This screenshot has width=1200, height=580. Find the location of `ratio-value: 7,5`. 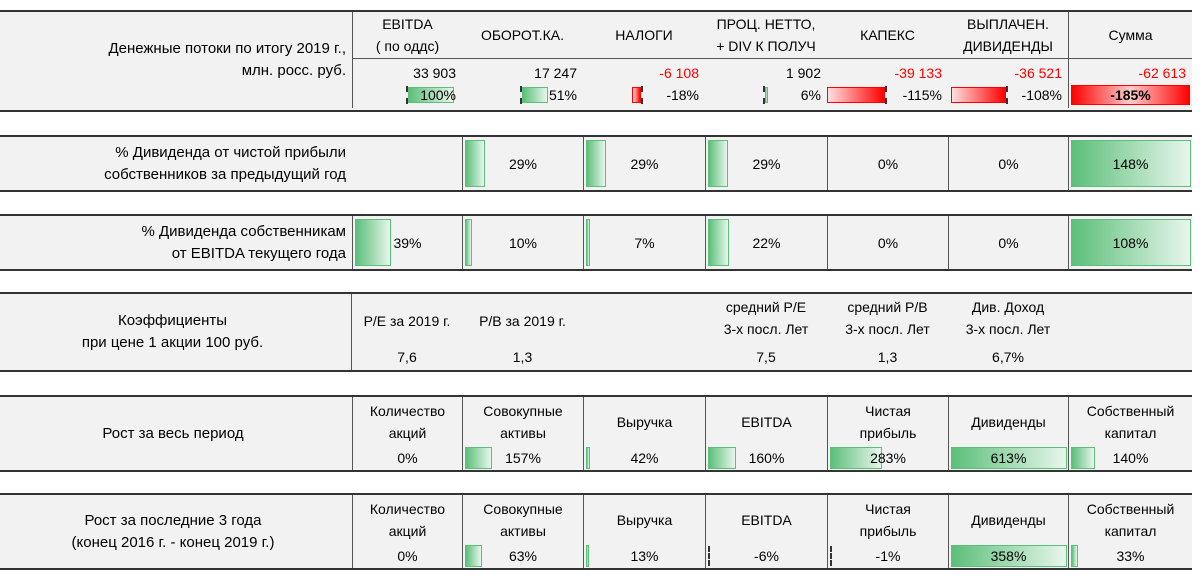

ratio-value: 7,5 is located at coordinates (766, 357).